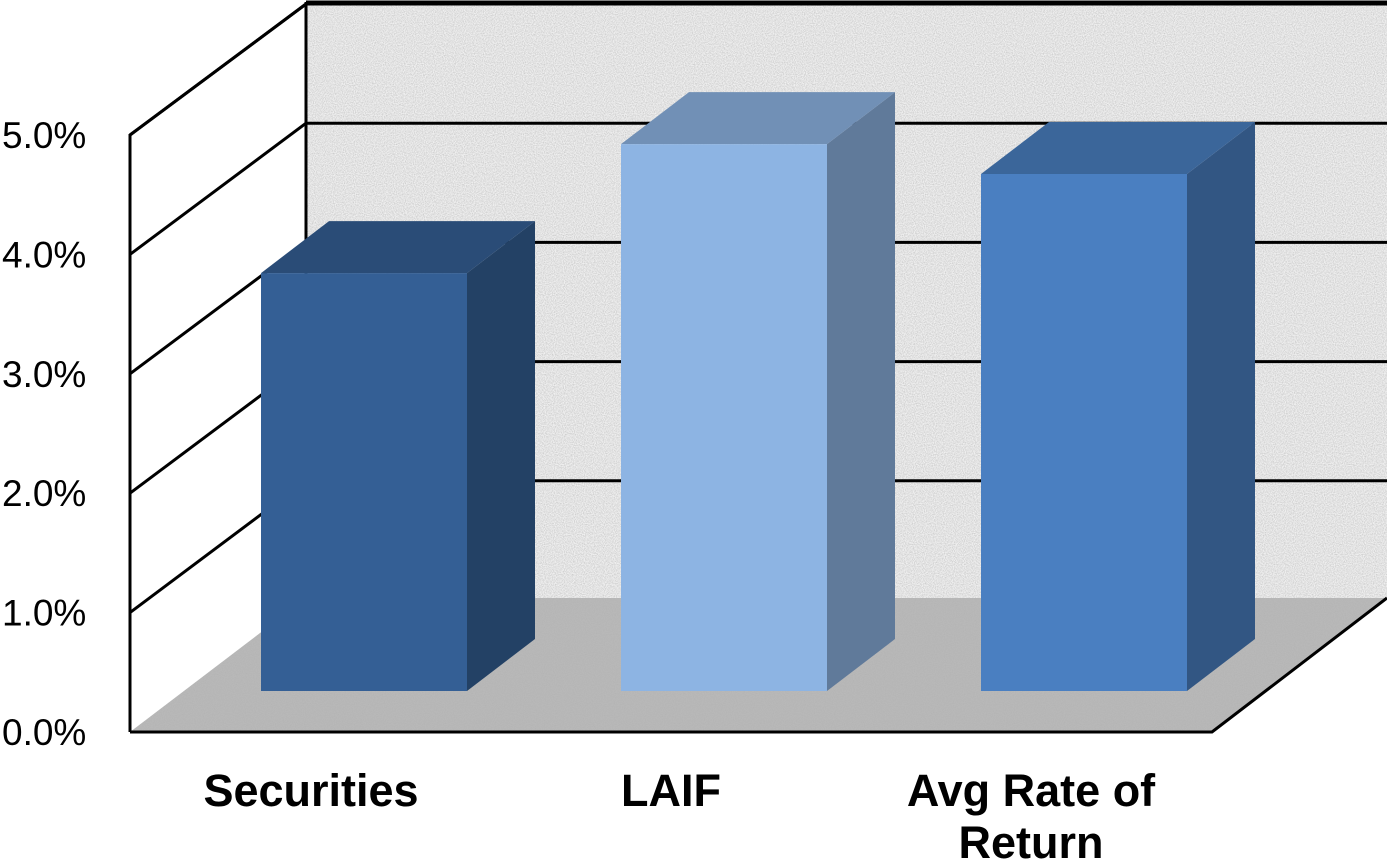 This screenshot has height=868, width=1387. I want to click on y-tick-label: 2.0%, so click(44, 493).